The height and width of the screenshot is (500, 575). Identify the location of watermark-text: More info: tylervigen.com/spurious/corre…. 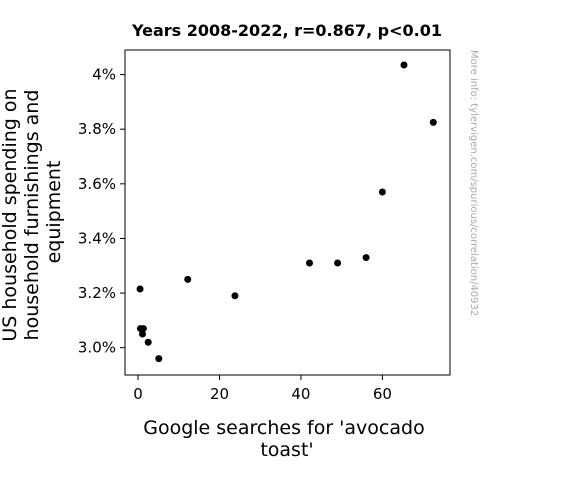
(473, 183).